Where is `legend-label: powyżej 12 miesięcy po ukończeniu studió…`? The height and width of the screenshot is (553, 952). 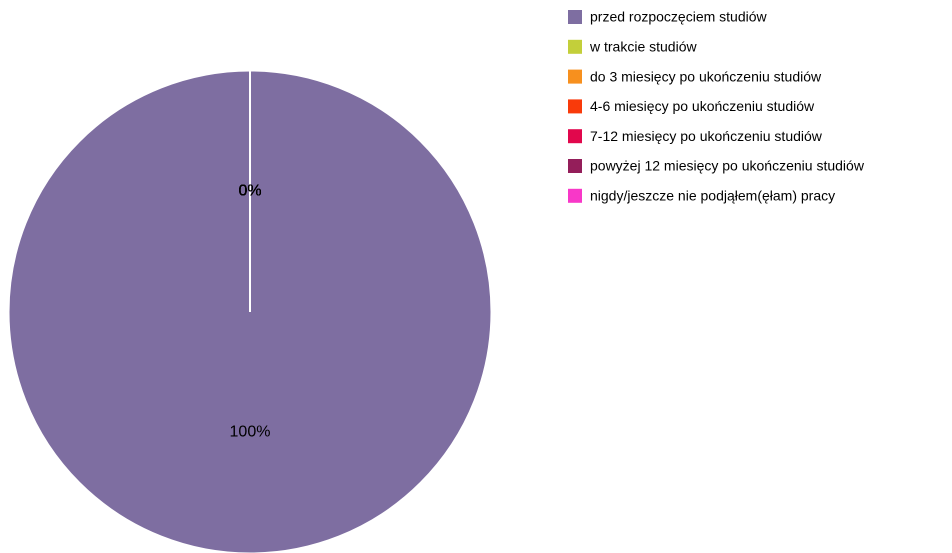
legend-label: powyżej 12 miesięcy po ukończeniu studió… is located at coordinates (727, 166).